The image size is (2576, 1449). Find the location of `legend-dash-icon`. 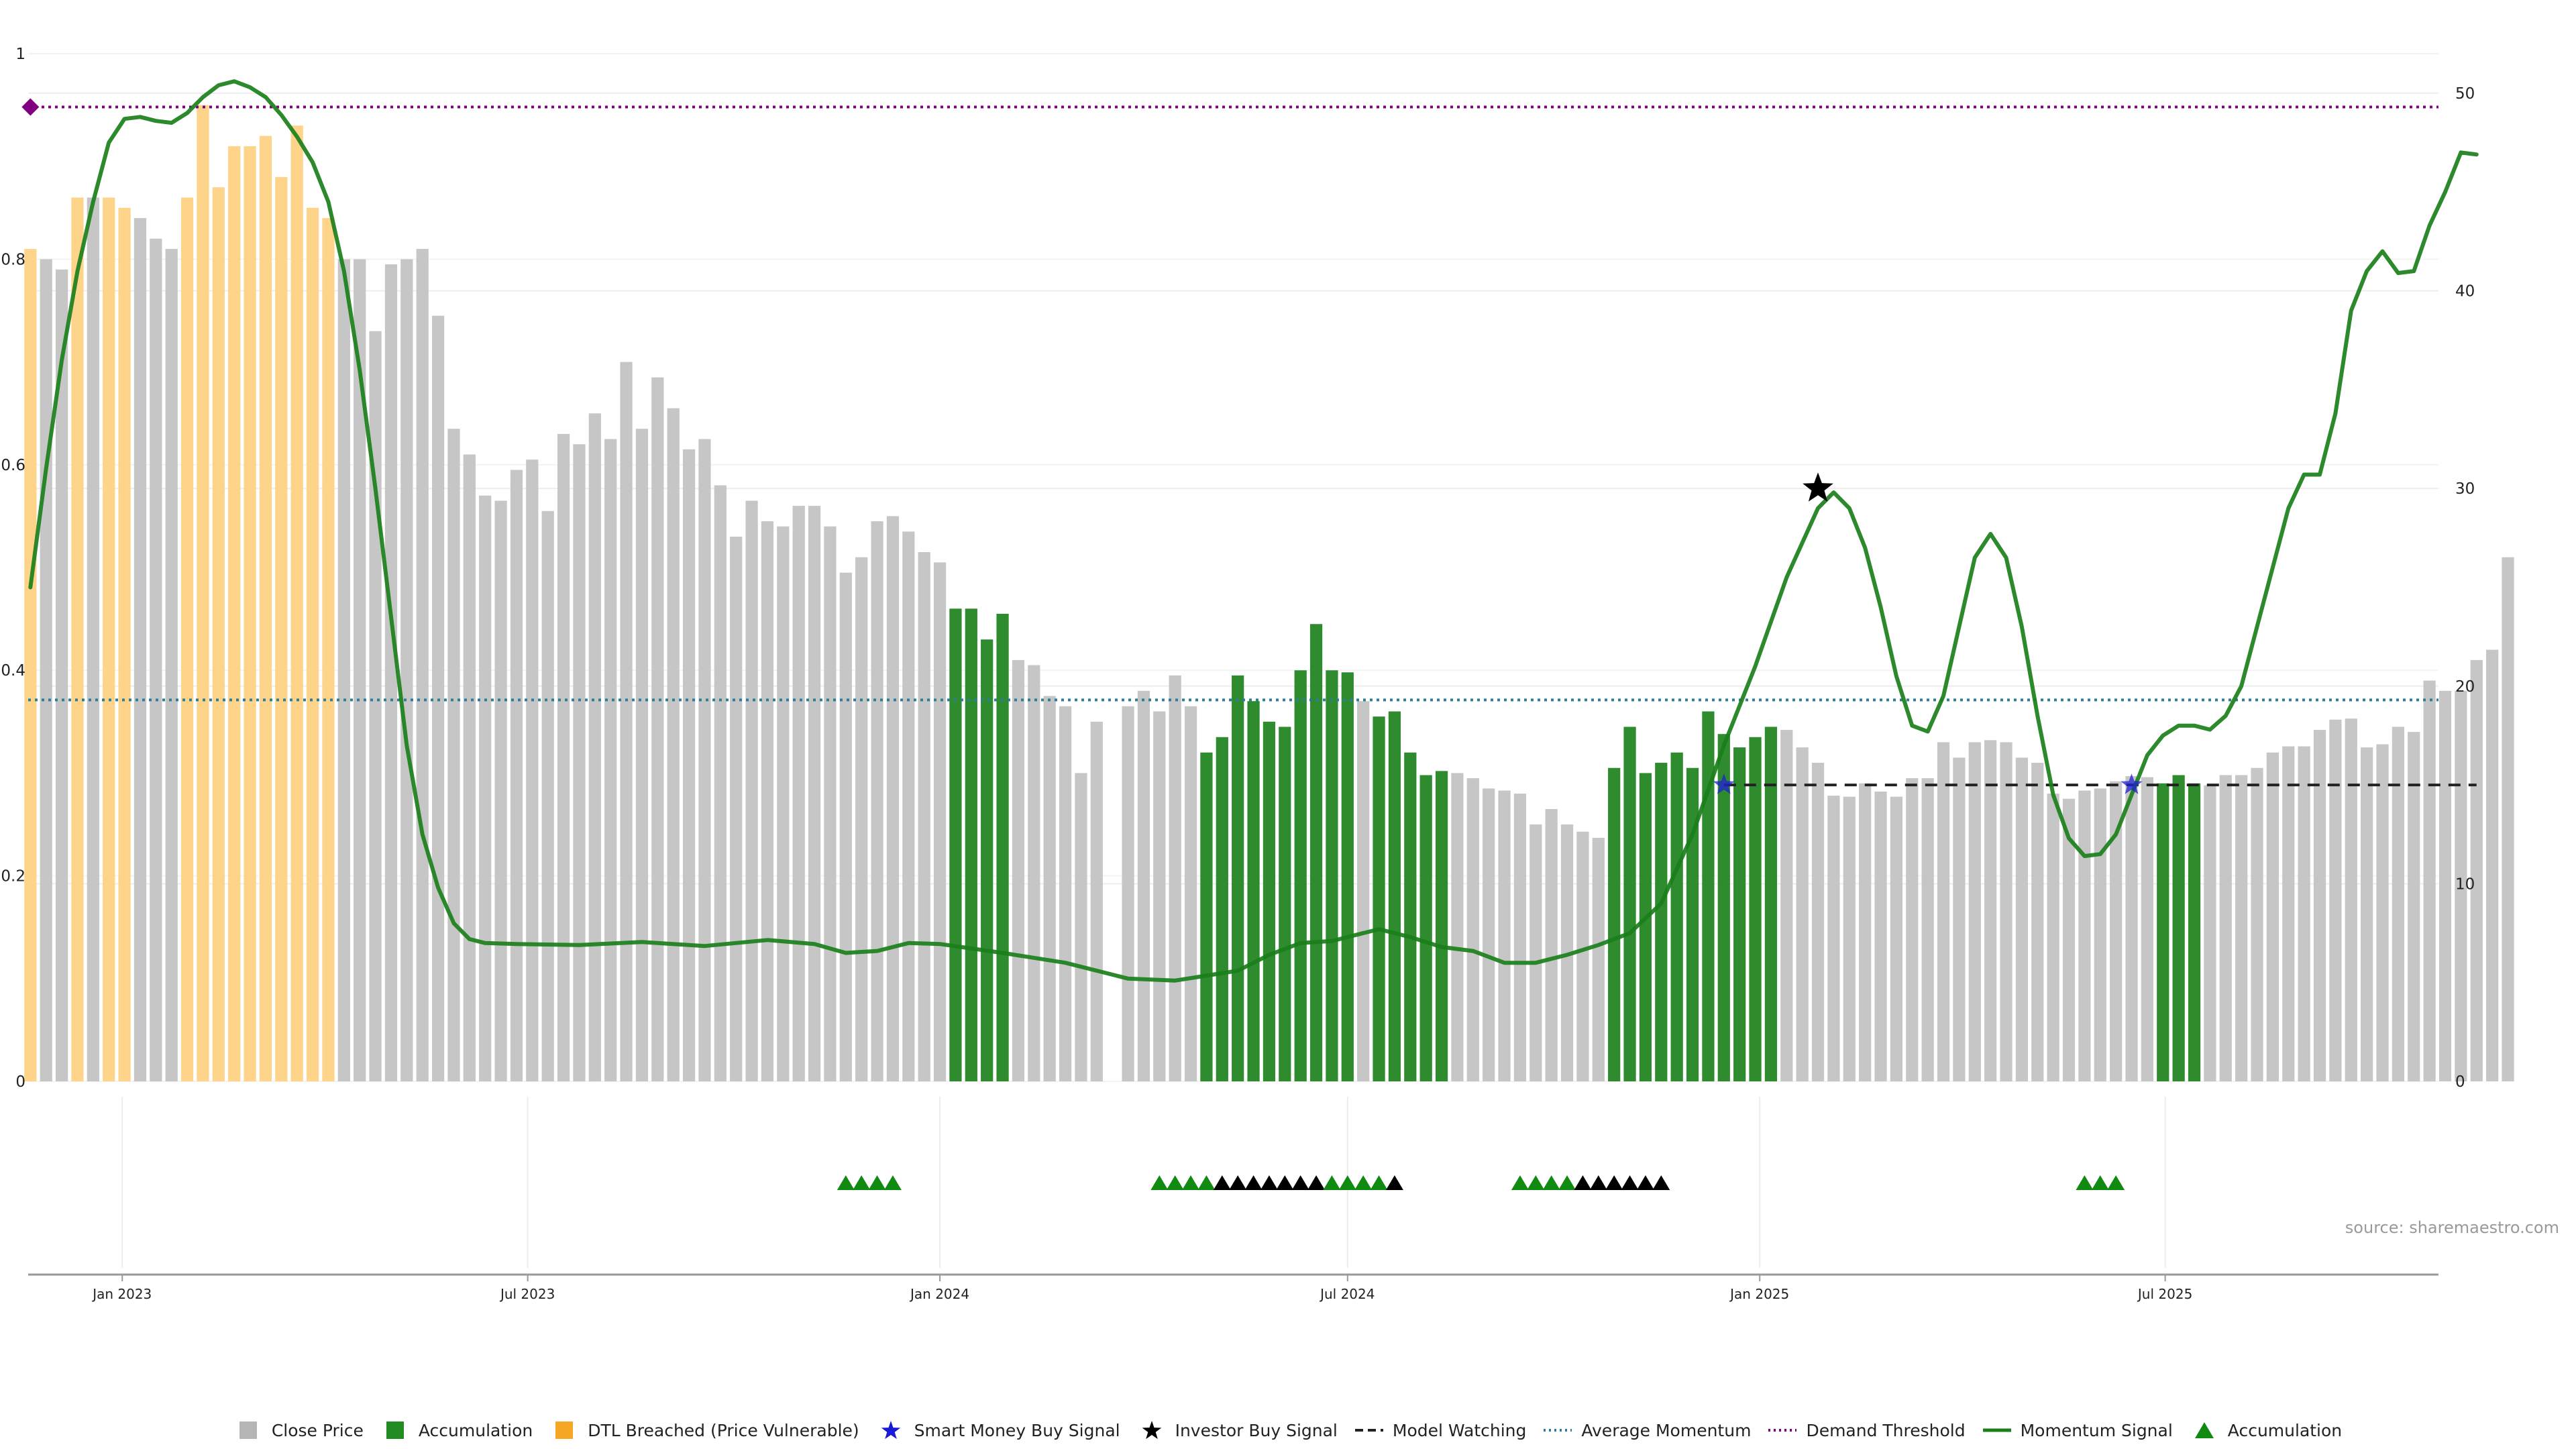

legend-dash-icon is located at coordinates (1368, 1430).